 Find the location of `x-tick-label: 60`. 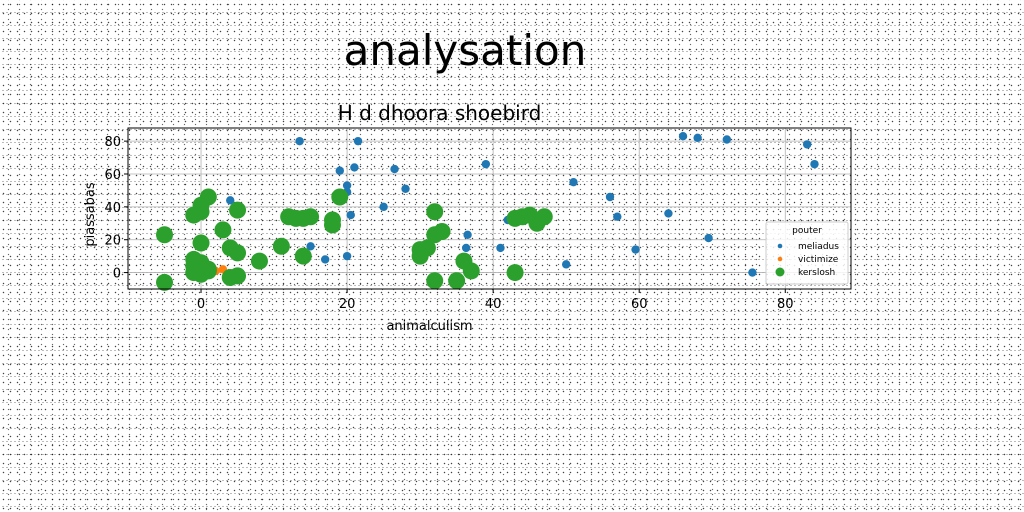

x-tick-label: 60 is located at coordinates (639, 304).